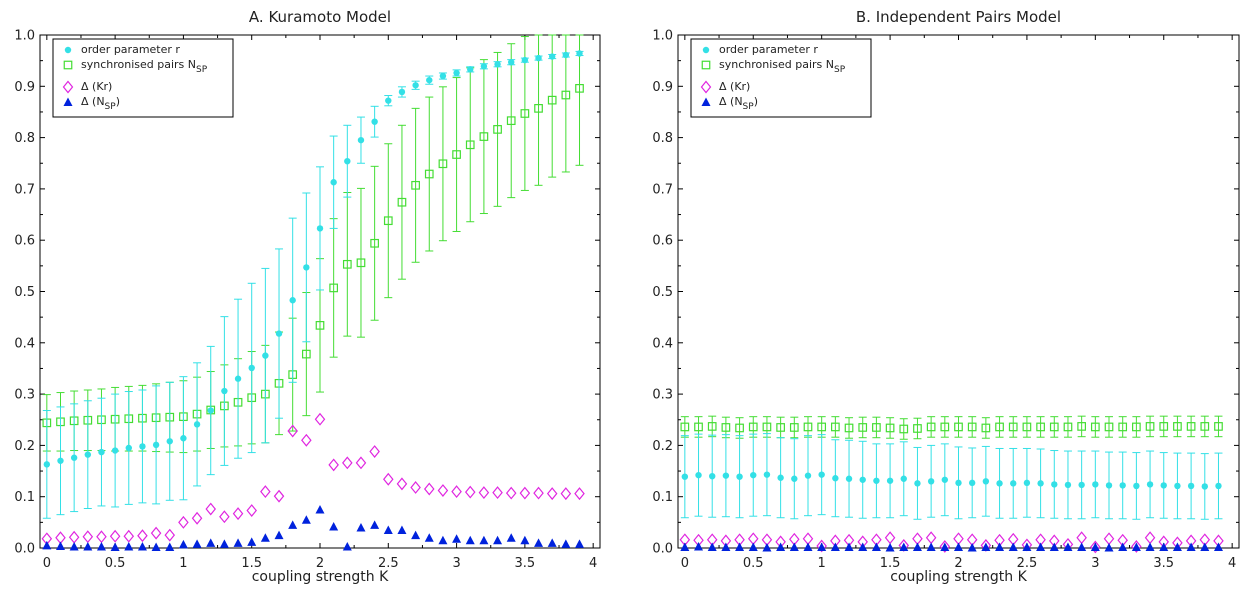 The width and height of the screenshot is (1247, 606). I want to click on legend-label-text: order parameter r, so click(768, 49).